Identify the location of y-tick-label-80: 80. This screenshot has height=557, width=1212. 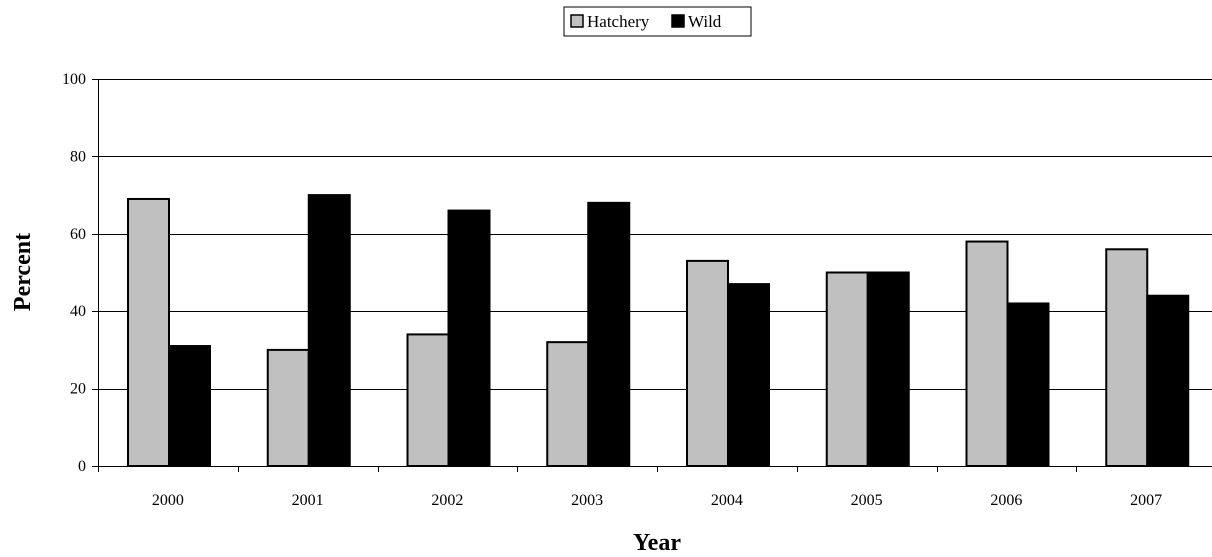
(78, 156).